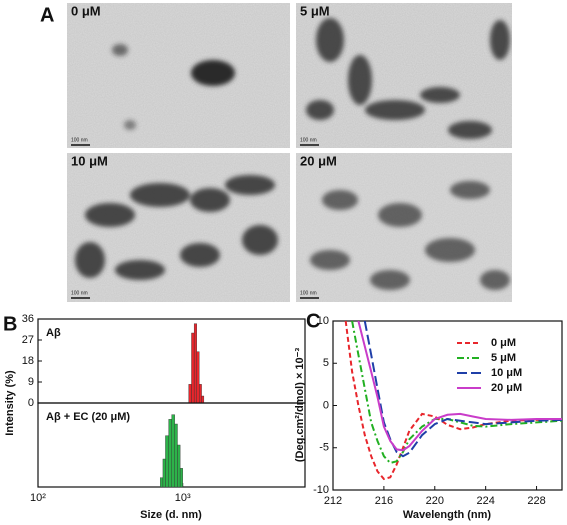 Image resolution: width=567 pixels, height=525 pixels. What do you see at coordinates (38, 498) in the screenshot?
I see `x-tick-label: 10²` at bounding box center [38, 498].